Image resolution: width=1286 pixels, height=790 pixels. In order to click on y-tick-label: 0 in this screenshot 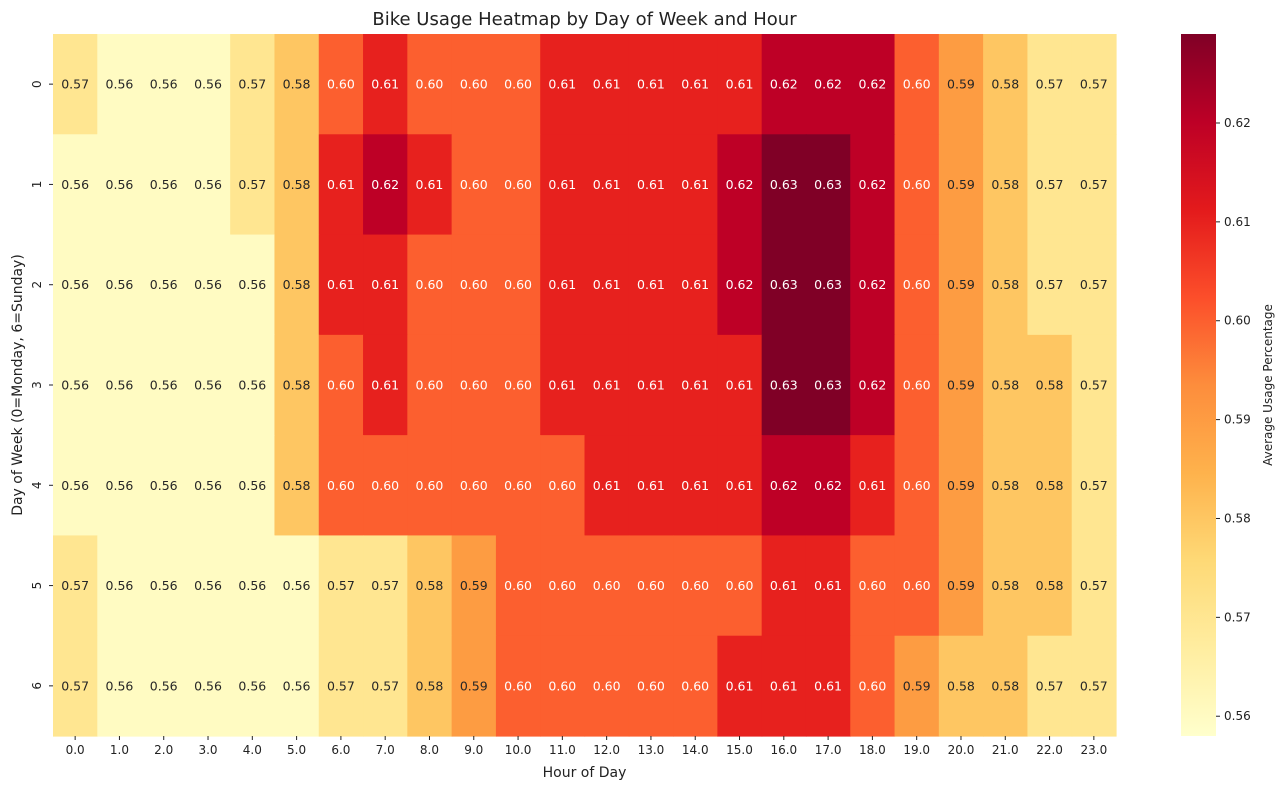, I will do `click(37, 84)`.